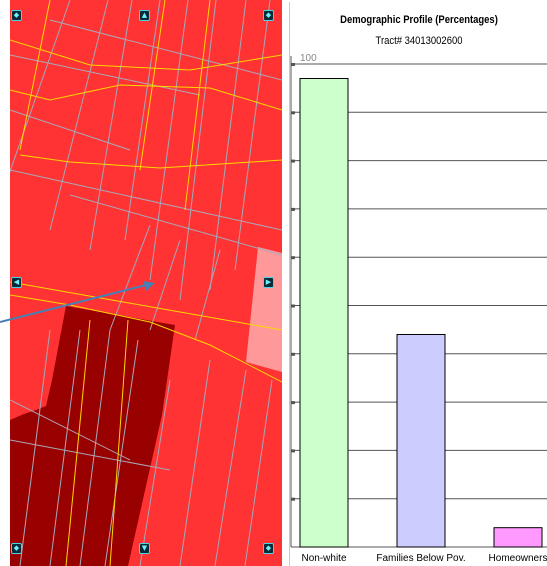 The width and height of the screenshot is (547, 566). Describe the element at coordinates (419, 20) in the screenshot. I see `chart-title: Demographic Profile (Percentages)` at that location.